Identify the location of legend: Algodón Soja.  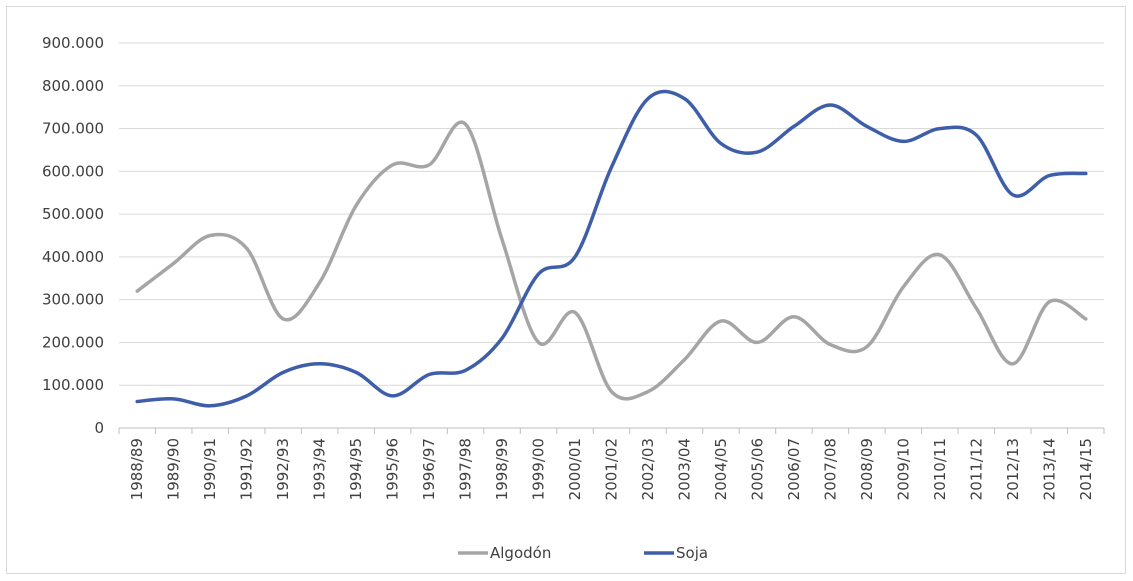
(583, 553).